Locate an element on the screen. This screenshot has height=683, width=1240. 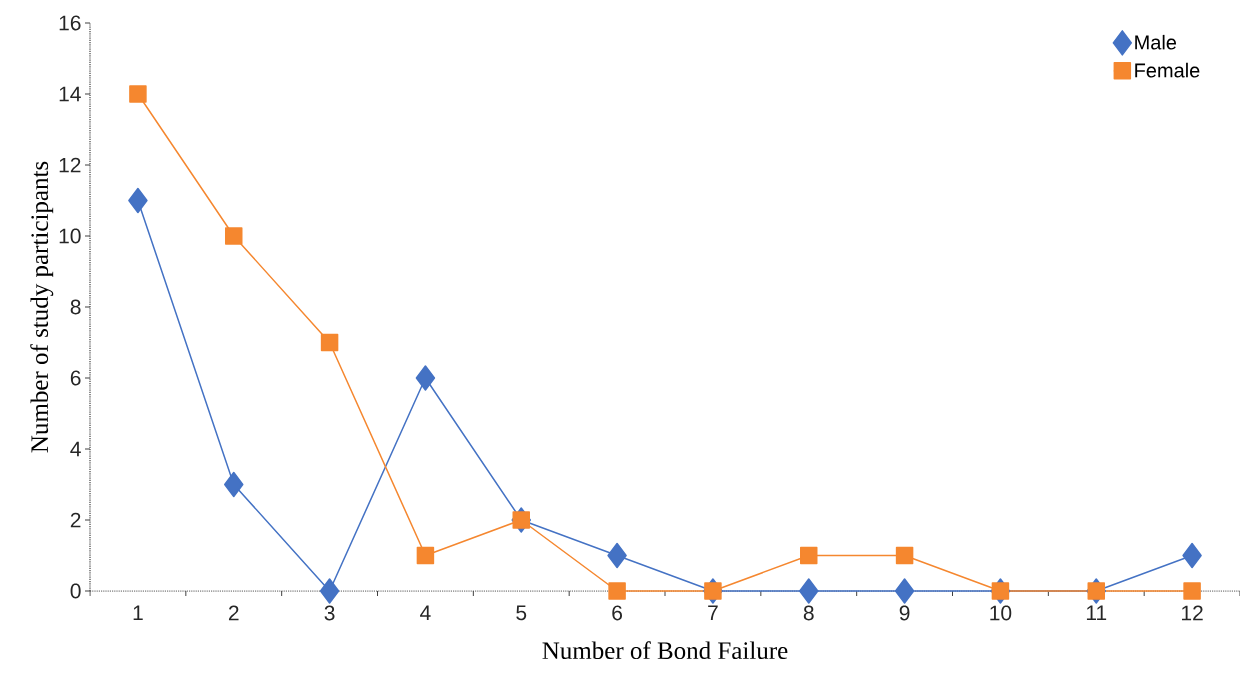
y-tick-label: 10 is located at coordinates (70, 236).